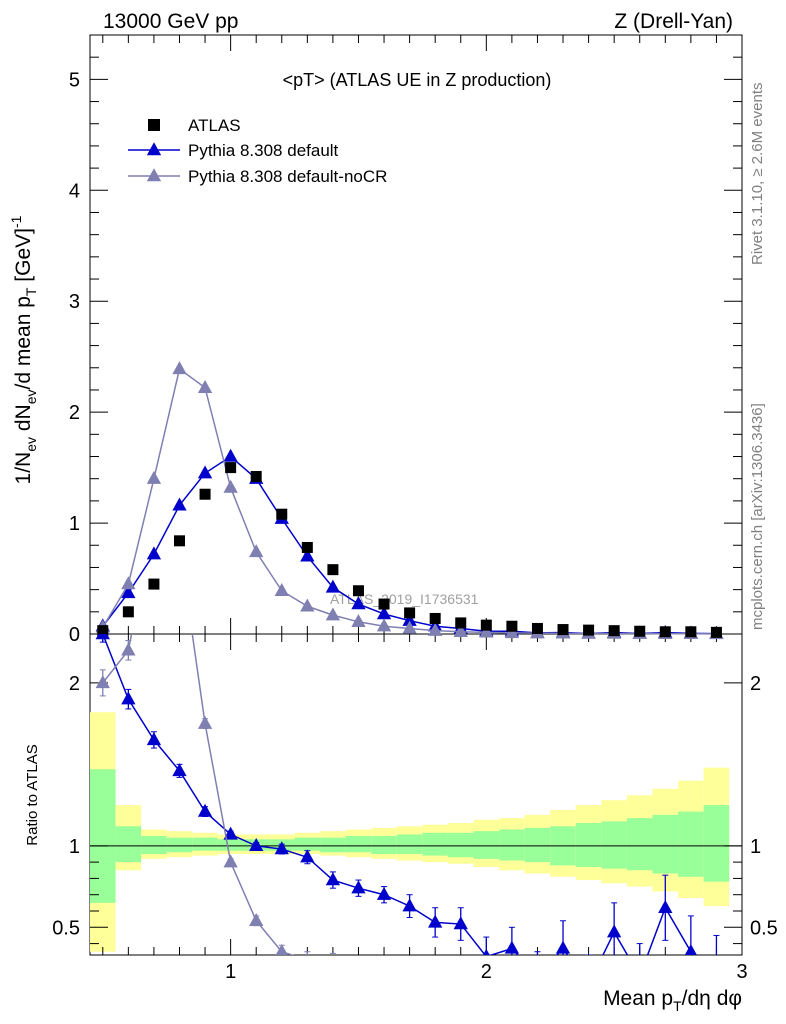  I want to click on main-y-tick-label: 2, so click(74, 413).